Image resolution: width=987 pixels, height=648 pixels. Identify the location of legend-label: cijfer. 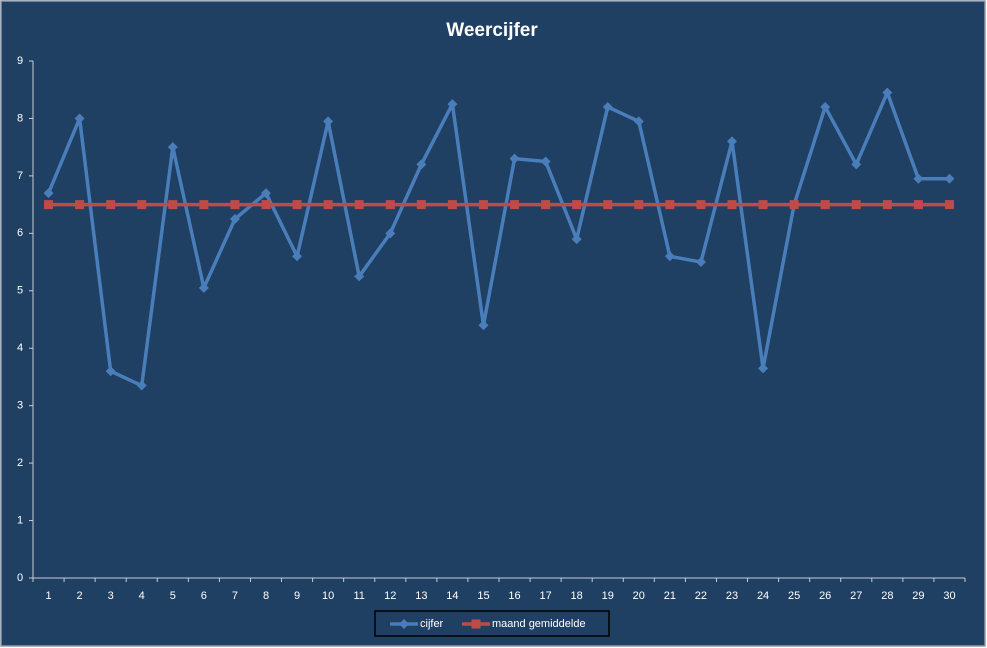
(432, 624).